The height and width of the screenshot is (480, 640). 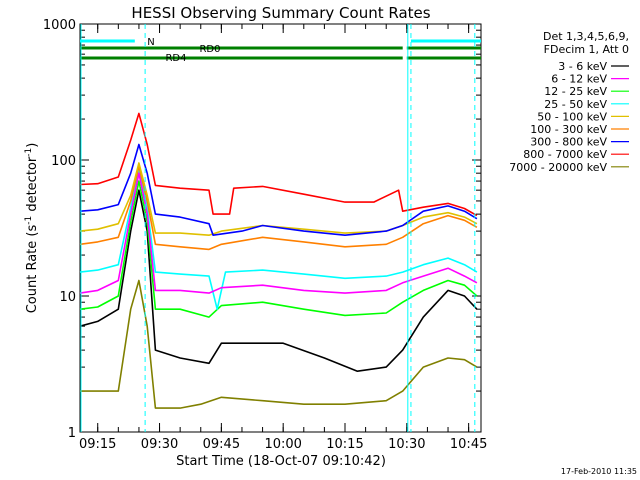 What do you see at coordinates (406, 444) in the screenshot?
I see `x-tick-label: 10:30` at bounding box center [406, 444].